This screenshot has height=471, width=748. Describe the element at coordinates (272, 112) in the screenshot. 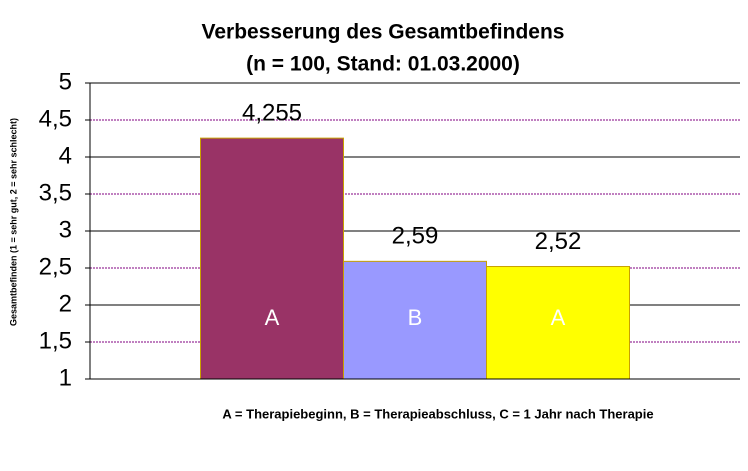

I see `value-label: 4,255` at that location.